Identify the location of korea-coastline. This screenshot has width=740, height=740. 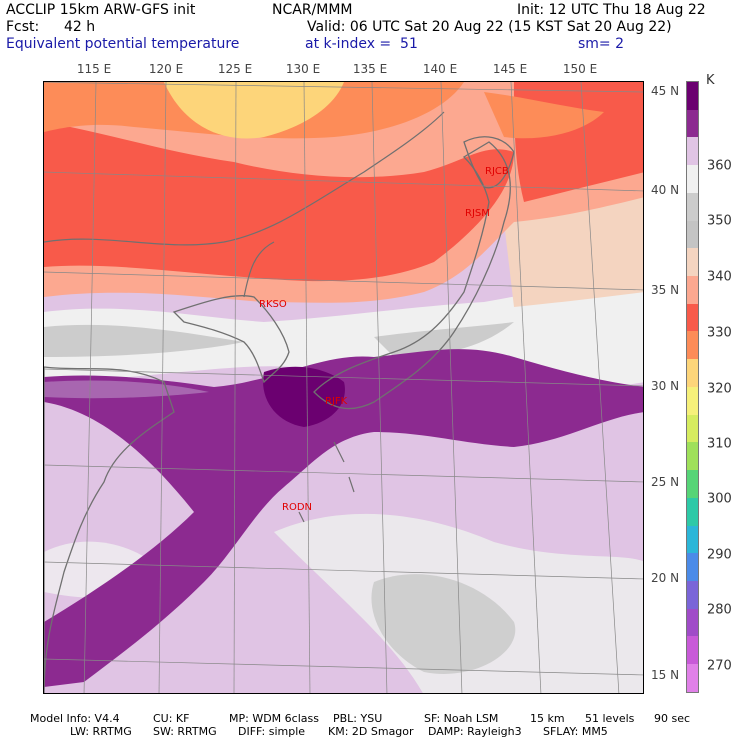
(231, 339).